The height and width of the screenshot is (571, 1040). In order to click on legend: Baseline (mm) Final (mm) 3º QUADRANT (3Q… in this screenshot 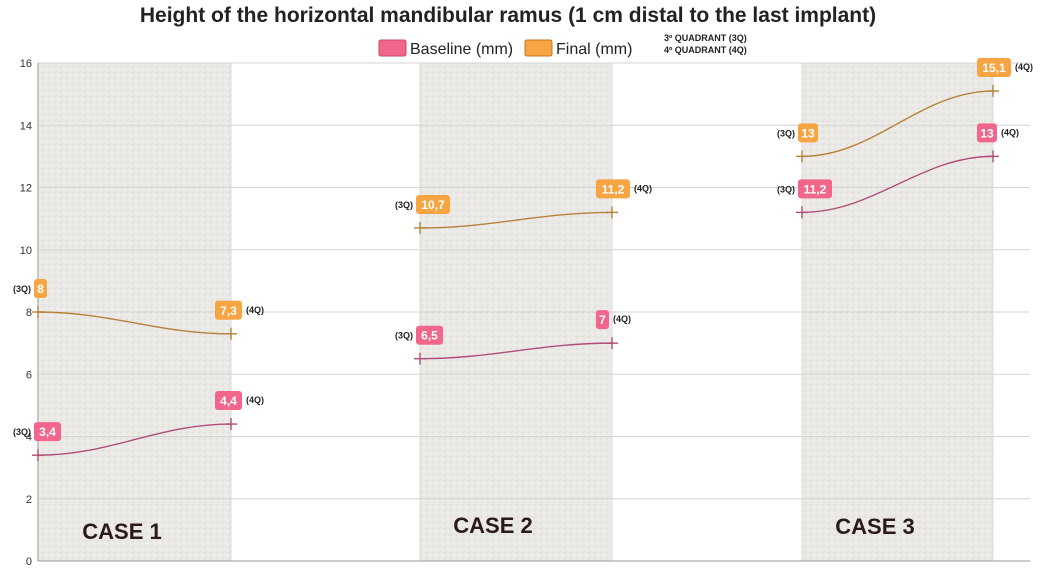, I will do `click(562, 45)`.